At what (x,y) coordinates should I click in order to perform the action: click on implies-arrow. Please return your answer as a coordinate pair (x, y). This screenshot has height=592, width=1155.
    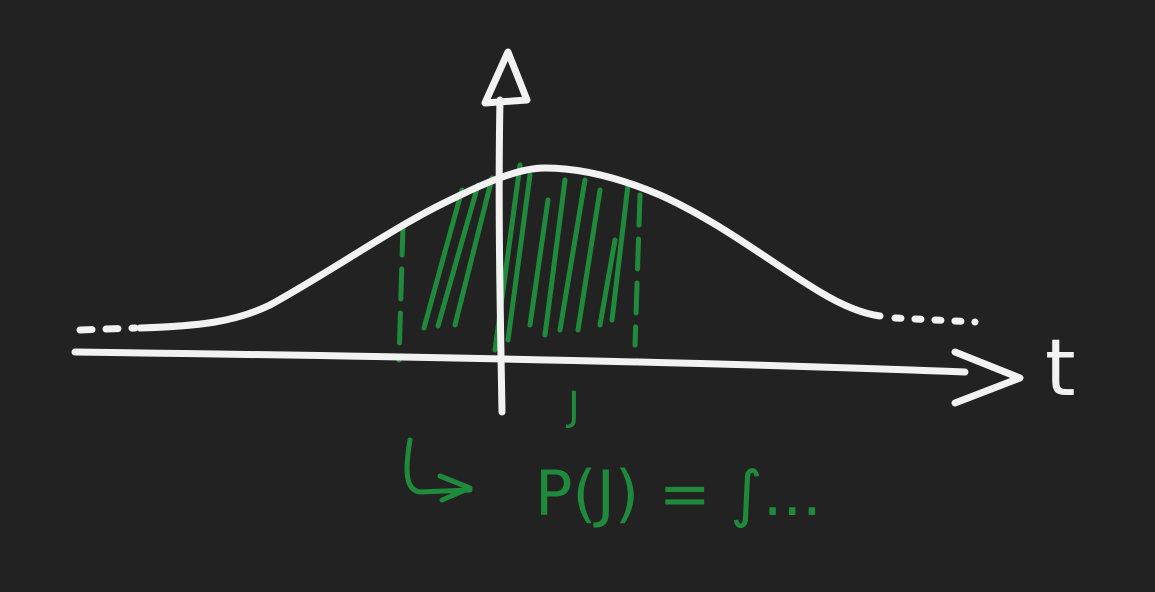
    Looking at the image, I should click on (438, 470).